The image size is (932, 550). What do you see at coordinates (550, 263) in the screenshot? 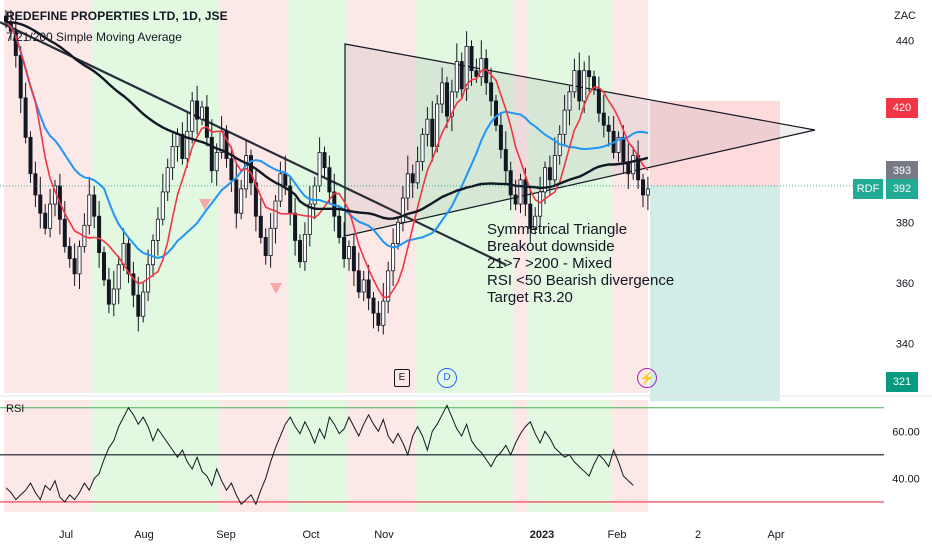
I see `annotation-line: 21>7 >200 - Mixed` at bounding box center [550, 263].